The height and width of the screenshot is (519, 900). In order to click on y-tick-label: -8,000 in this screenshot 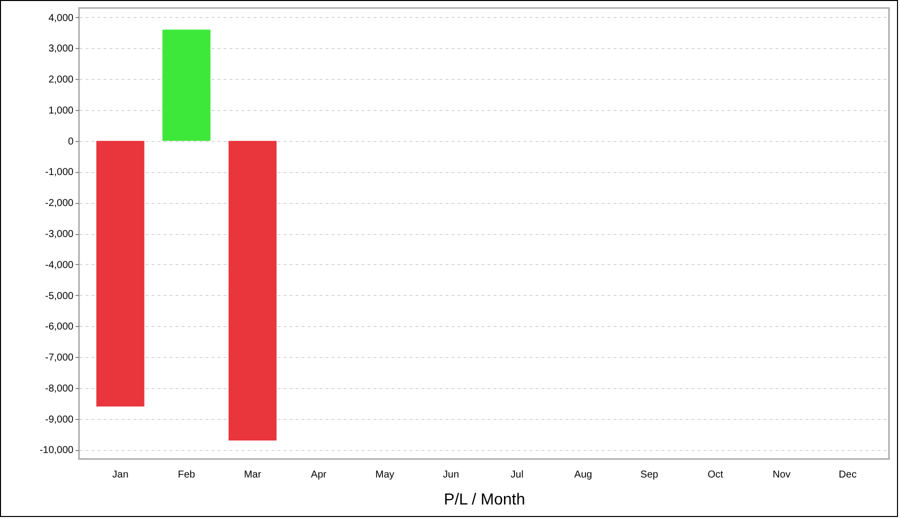, I will do `click(59, 388)`.